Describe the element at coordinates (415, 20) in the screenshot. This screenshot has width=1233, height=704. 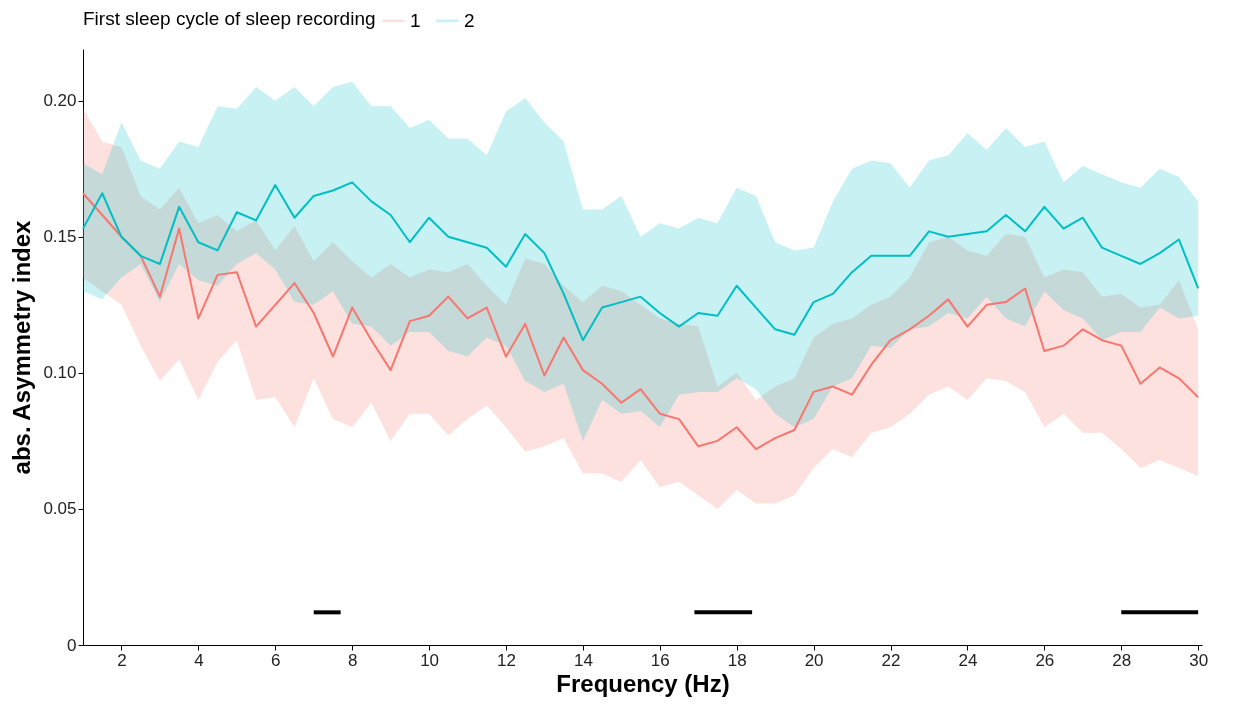
I see `legend-label: 1` at that location.